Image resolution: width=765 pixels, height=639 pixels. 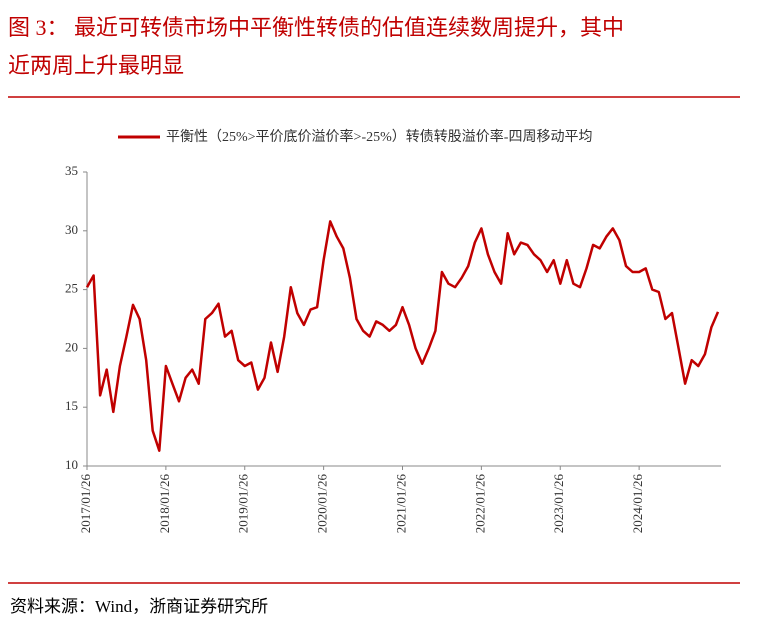 I want to click on x-tick-label: 2018/01/26, so click(x=164, y=504).